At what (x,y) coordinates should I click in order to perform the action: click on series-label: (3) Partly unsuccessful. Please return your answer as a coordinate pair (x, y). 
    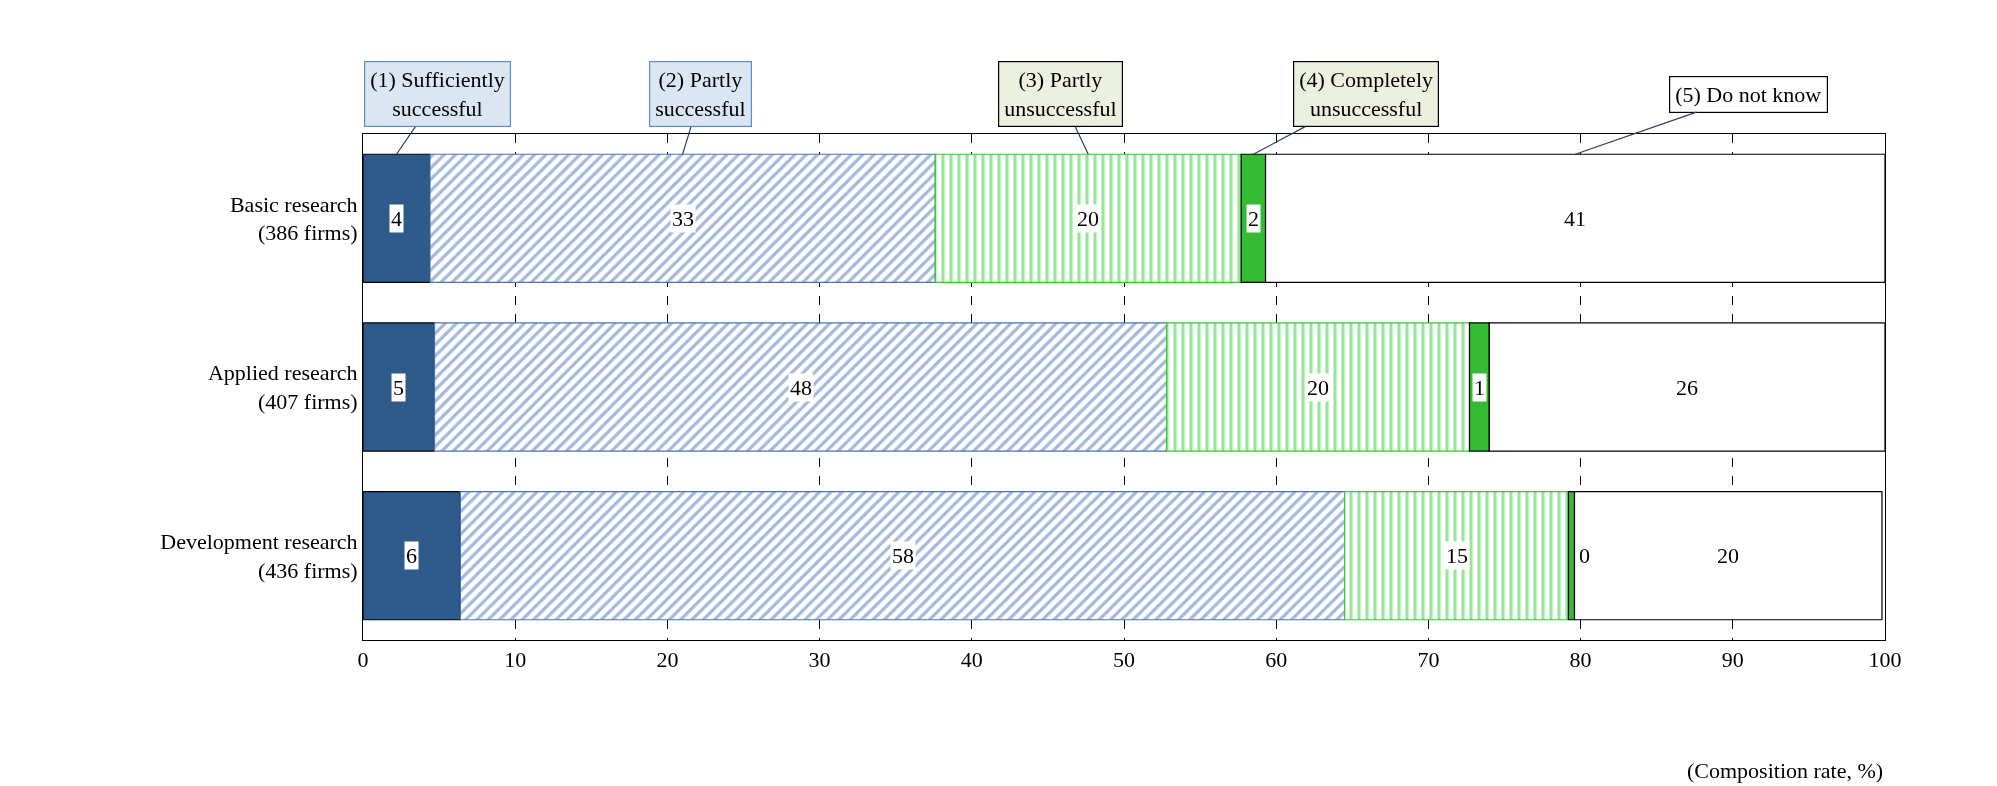
    Looking at the image, I should click on (1060, 94).